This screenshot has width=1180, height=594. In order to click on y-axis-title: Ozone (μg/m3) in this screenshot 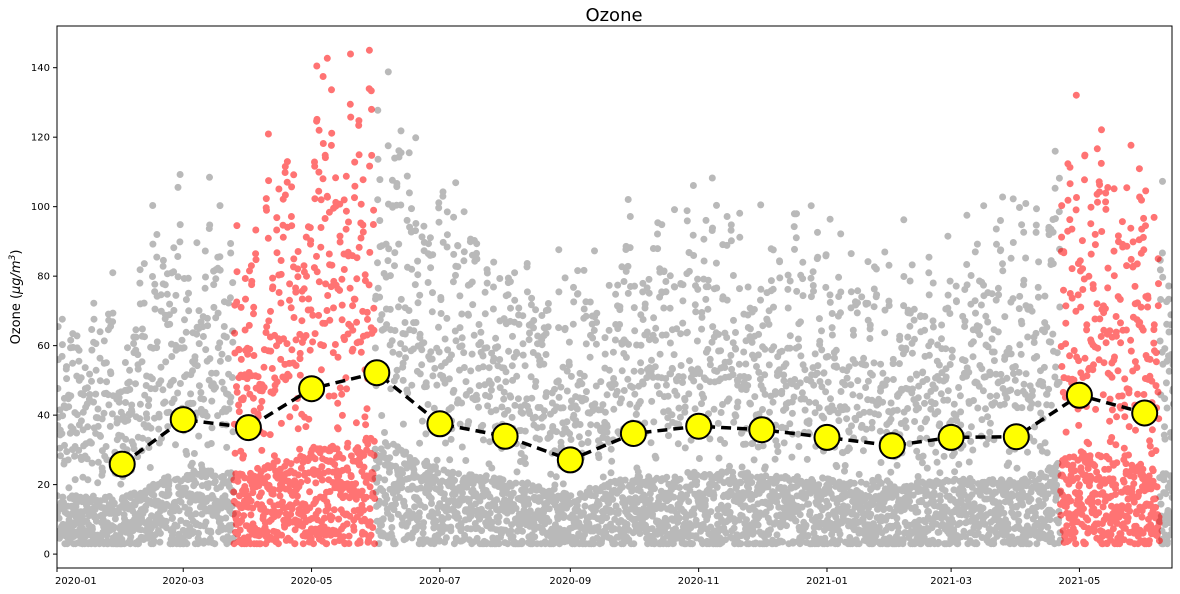, I will do `click(16, 297)`.